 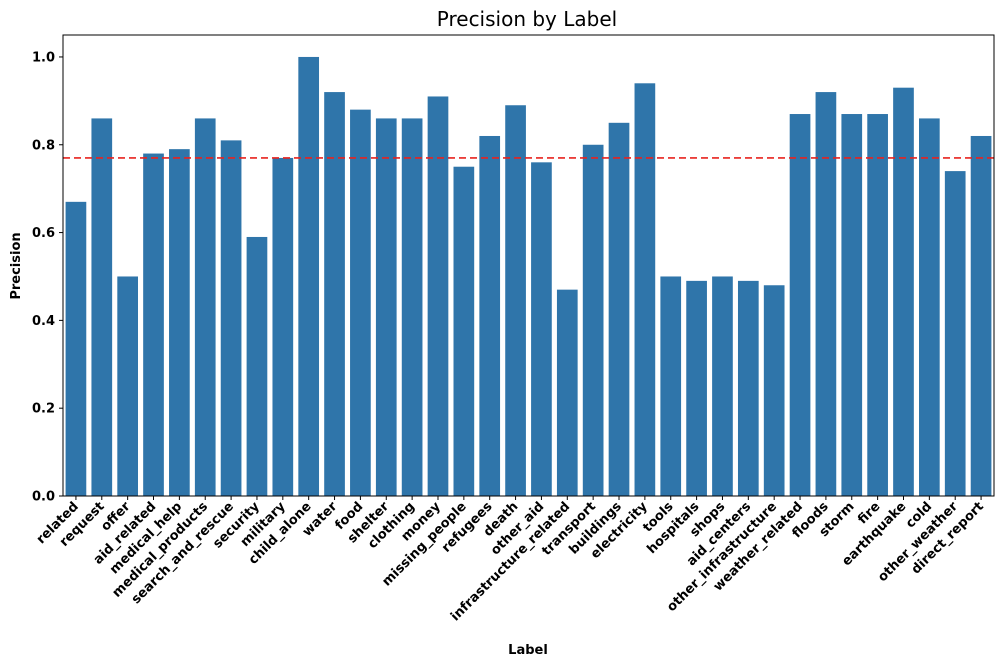 What do you see at coordinates (800, 305) in the screenshot?
I see `bar-weather_related` at bounding box center [800, 305].